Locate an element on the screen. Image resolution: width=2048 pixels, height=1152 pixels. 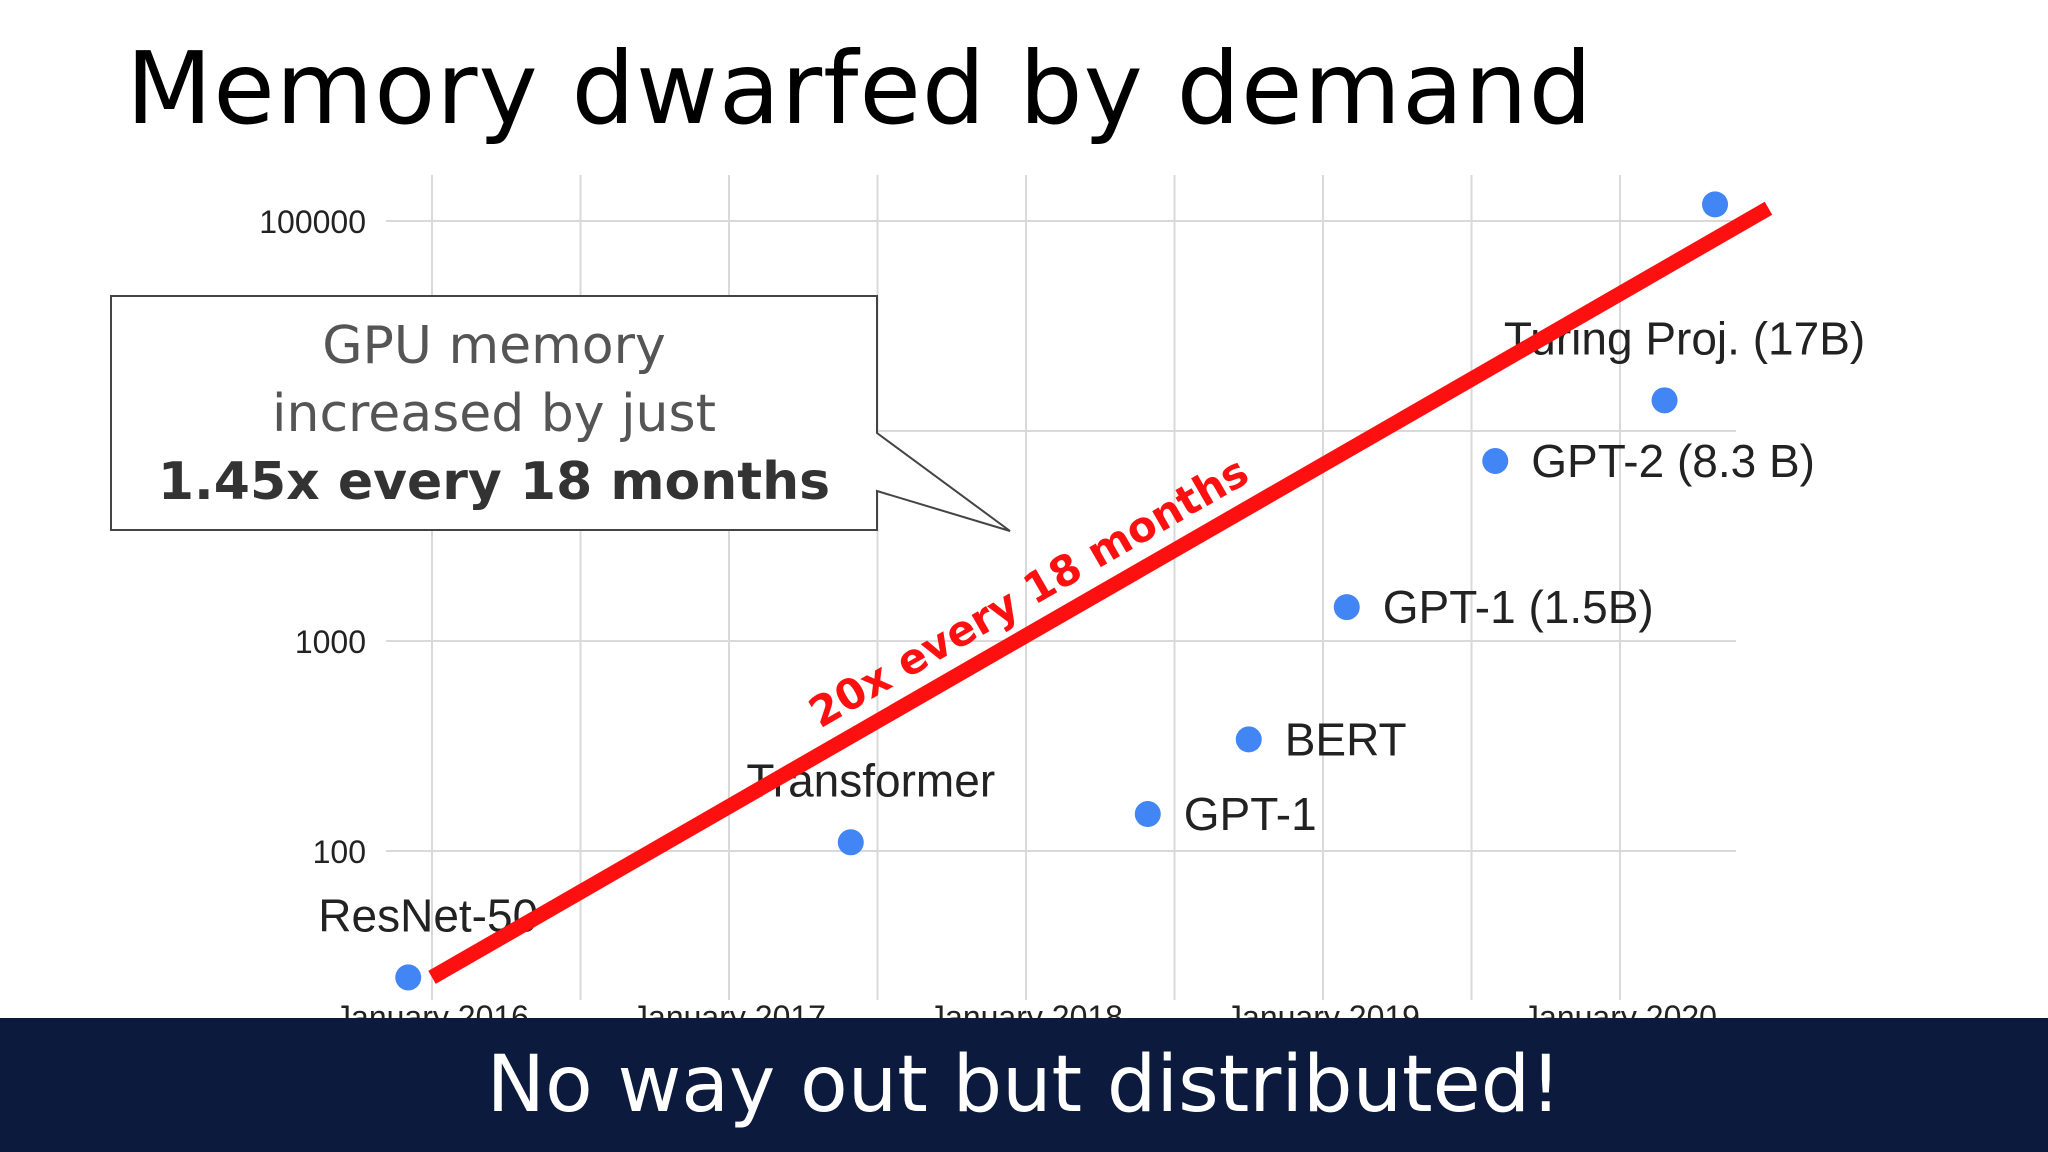
y-tick-label: 100000 is located at coordinates (312, 222).